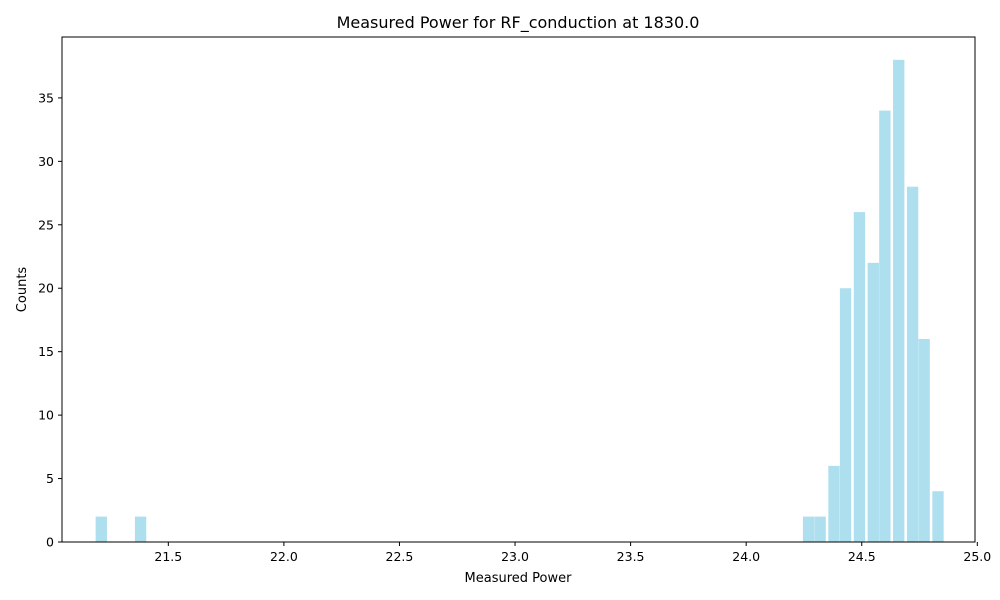 The width and height of the screenshot is (1000, 600). Describe the element at coordinates (977, 556) in the screenshot. I see `x-tick-label: 25.0` at that location.